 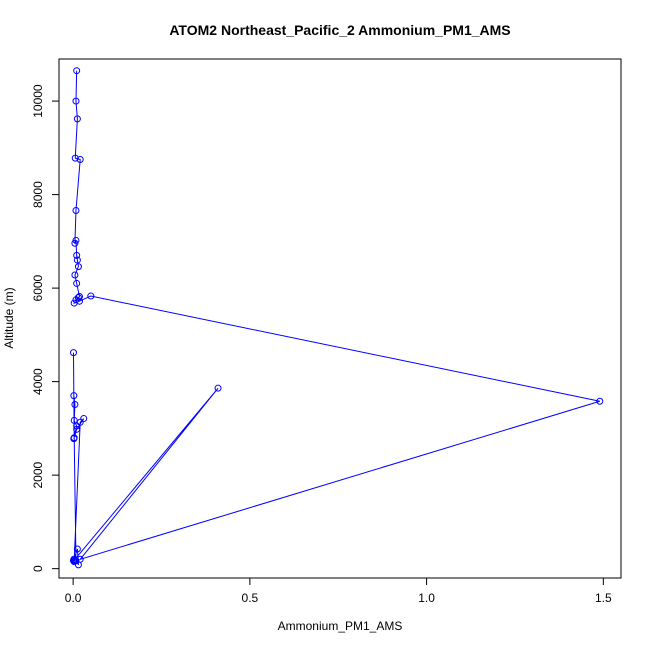 What do you see at coordinates (38, 474) in the screenshot?
I see `y-tick-label: 2000` at bounding box center [38, 474].